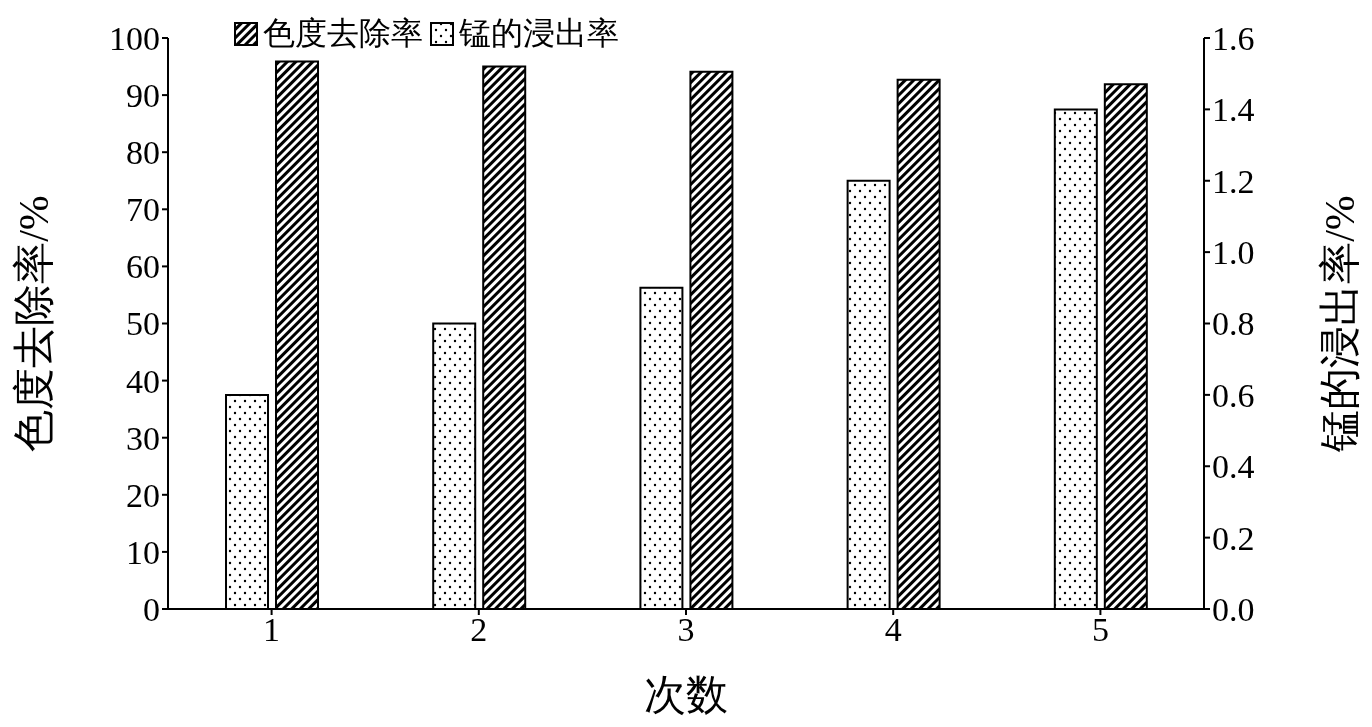  What do you see at coordinates (1233, 253) in the screenshot?
I see `y2-tick-label: 1.0` at bounding box center [1233, 253].